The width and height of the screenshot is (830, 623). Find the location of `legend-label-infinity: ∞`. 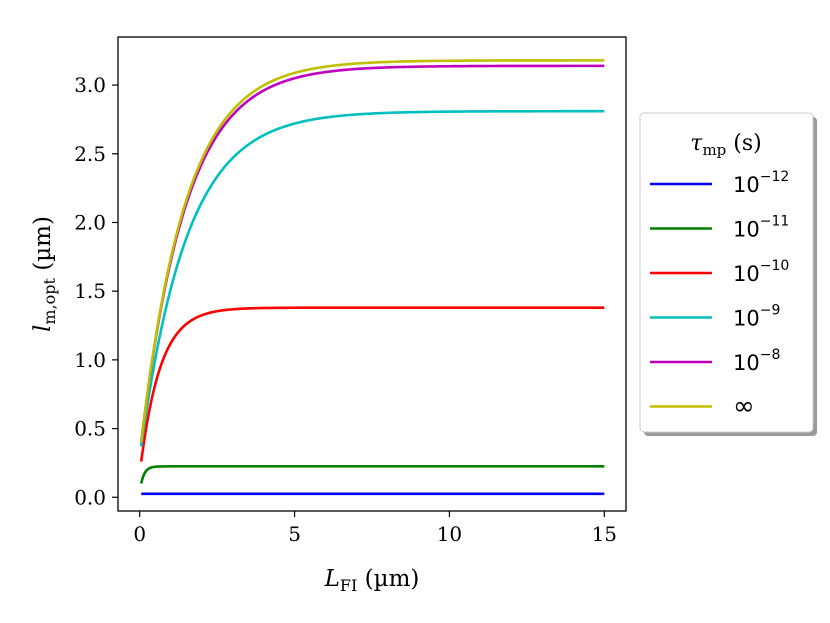

legend-label-infinity: ∞ is located at coordinates (744, 407).